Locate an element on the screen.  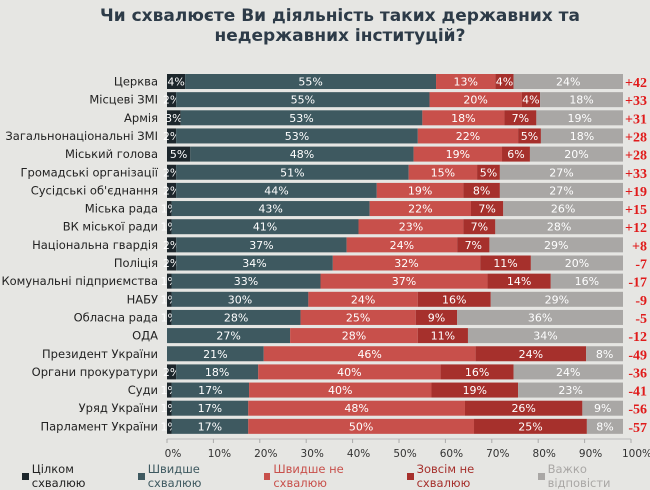
legend-item: Важко відповісти is located at coordinates (593, 476).